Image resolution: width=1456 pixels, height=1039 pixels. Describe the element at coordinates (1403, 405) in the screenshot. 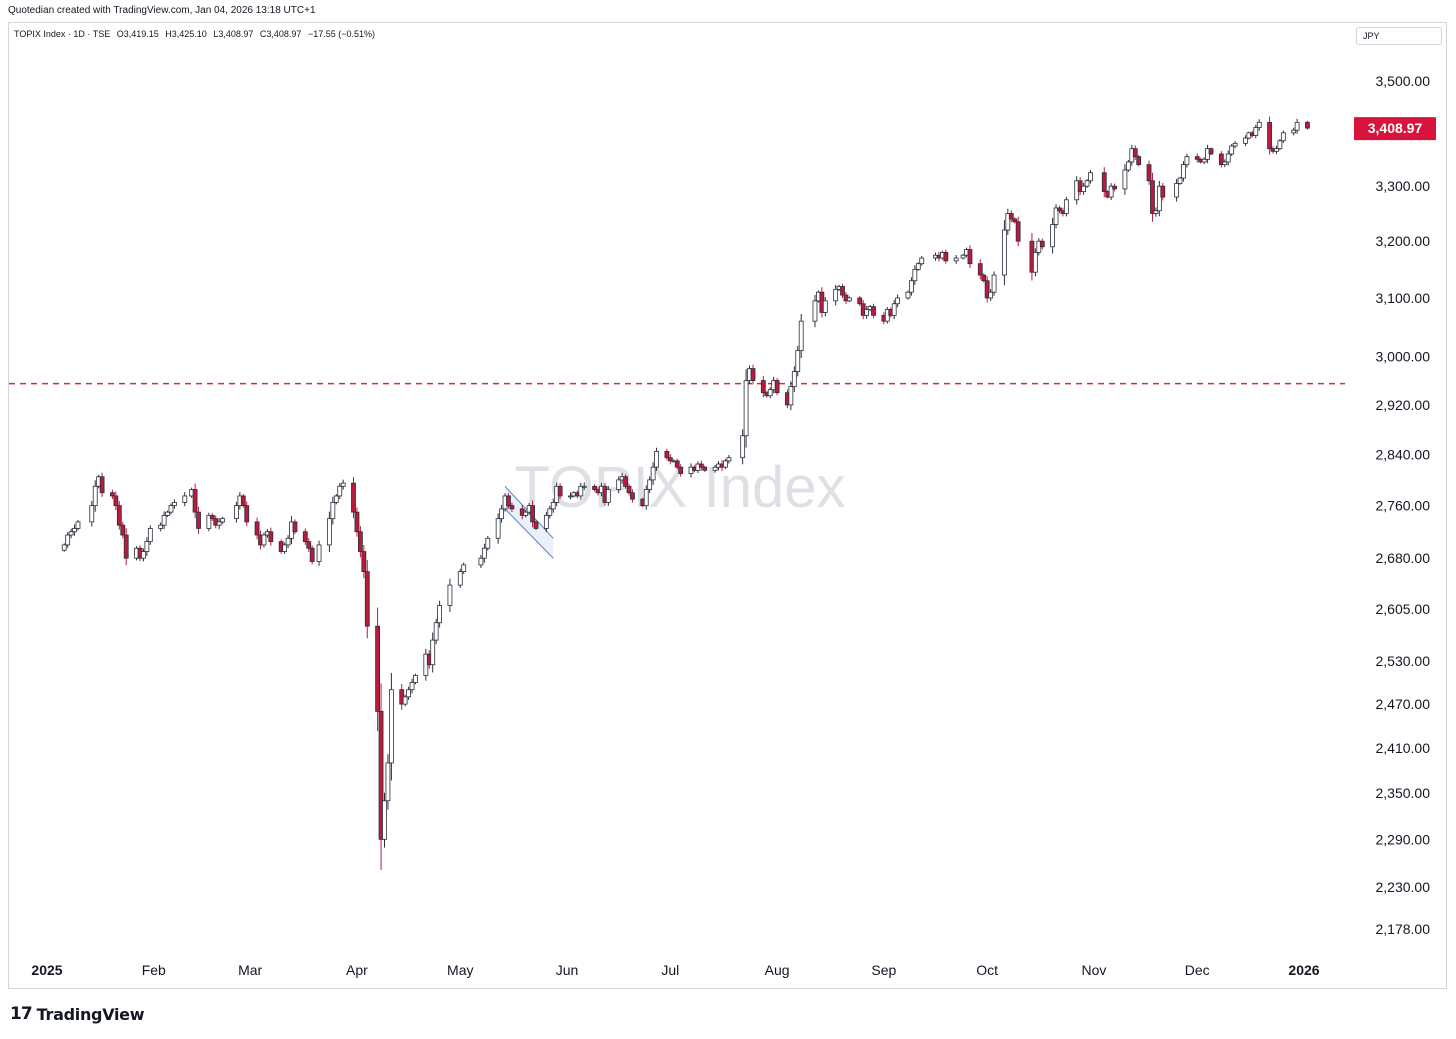

I see `y-tick-label: 2,920.00` at that location.